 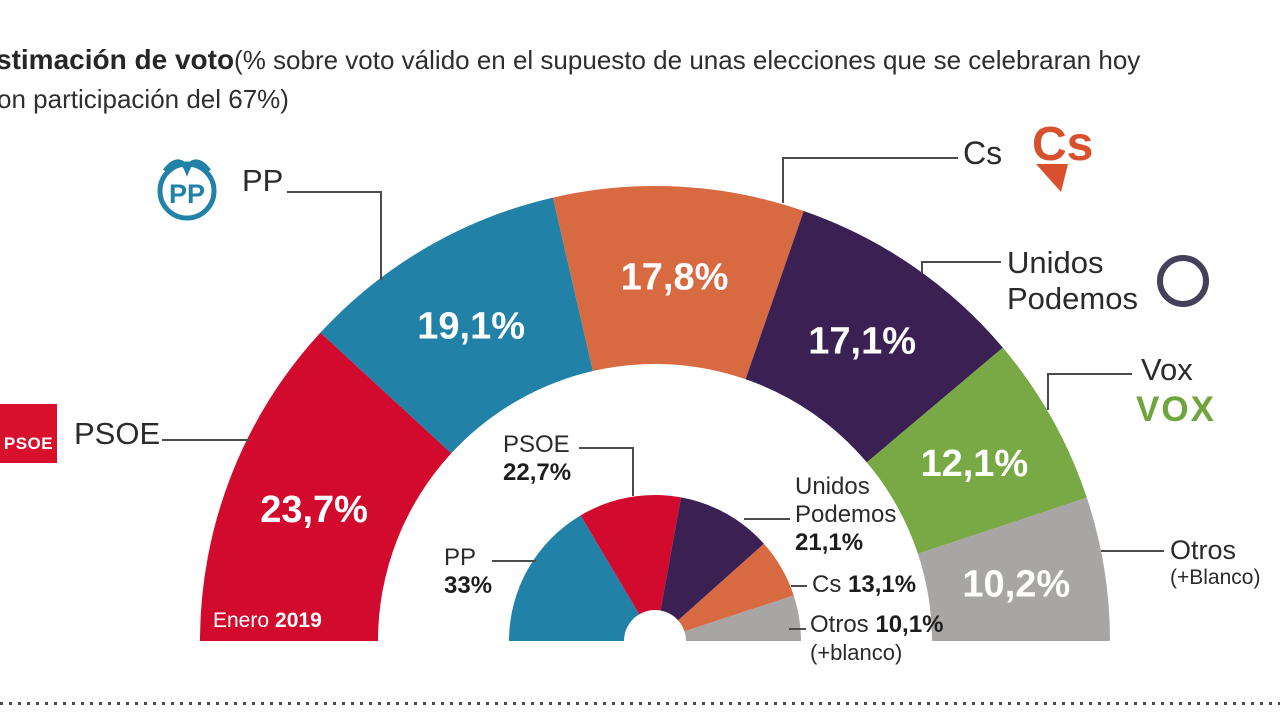 I want to click on outer-segment-pp, so click(x=456, y=325).